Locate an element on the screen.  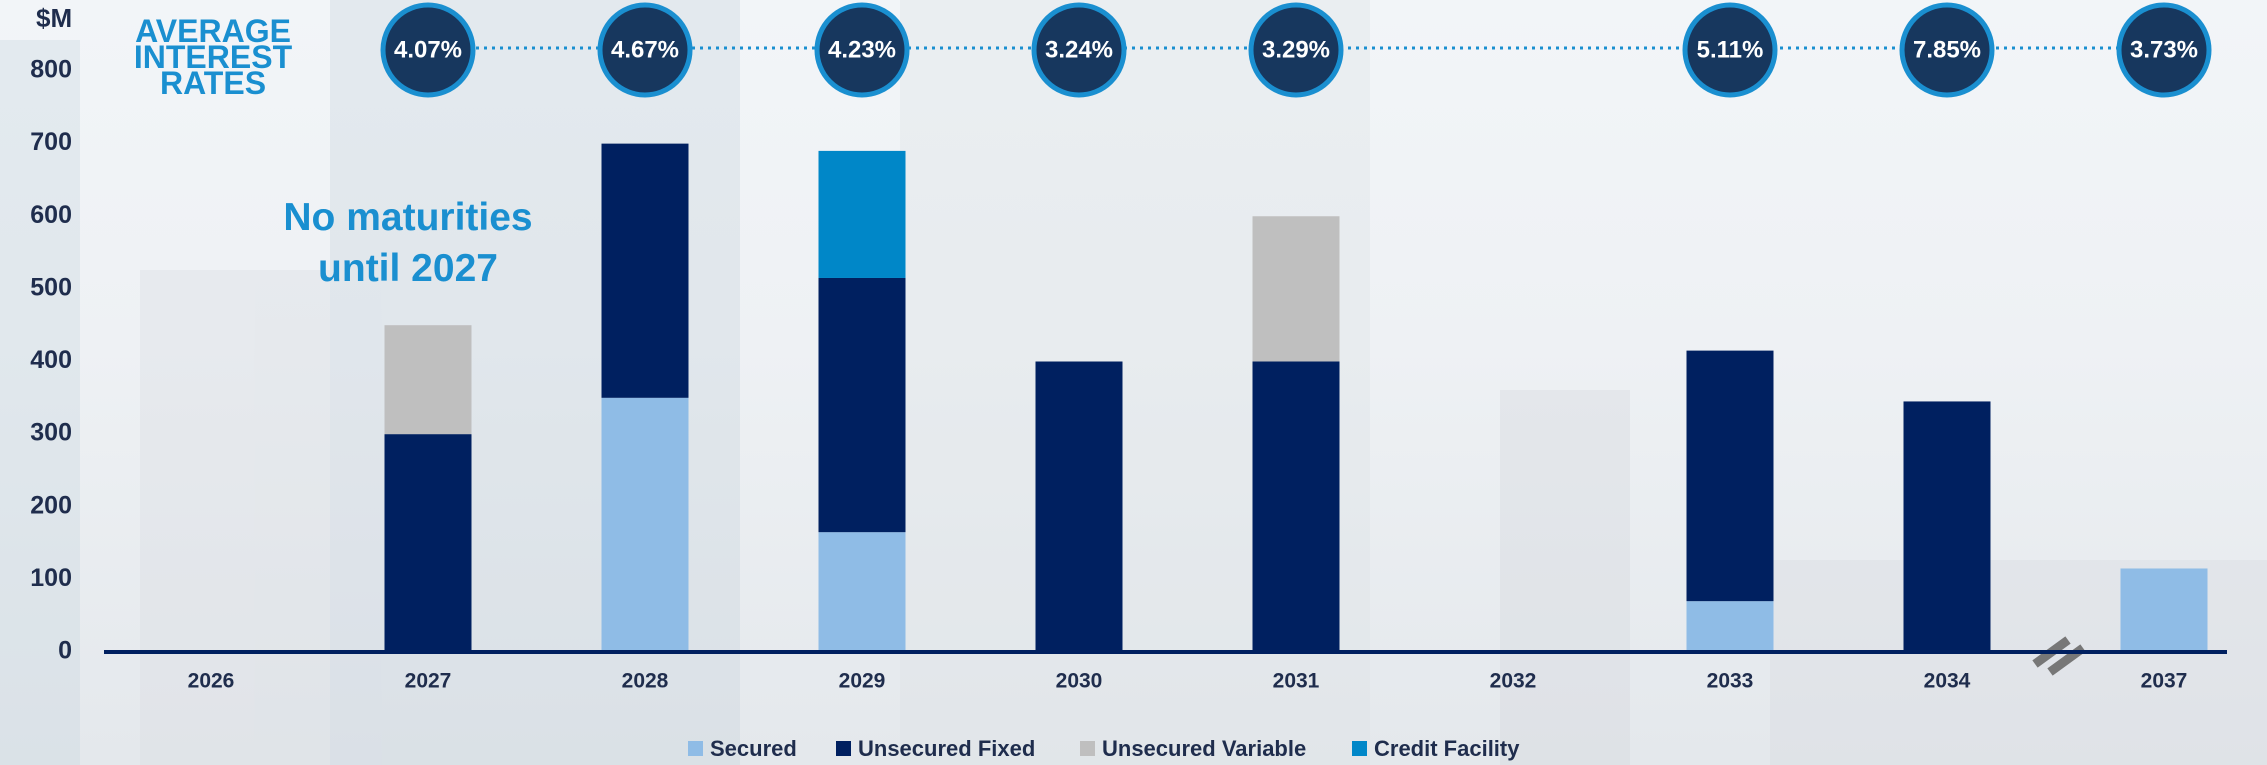
rate-label: 3.24% is located at coordinates (1079, 49).